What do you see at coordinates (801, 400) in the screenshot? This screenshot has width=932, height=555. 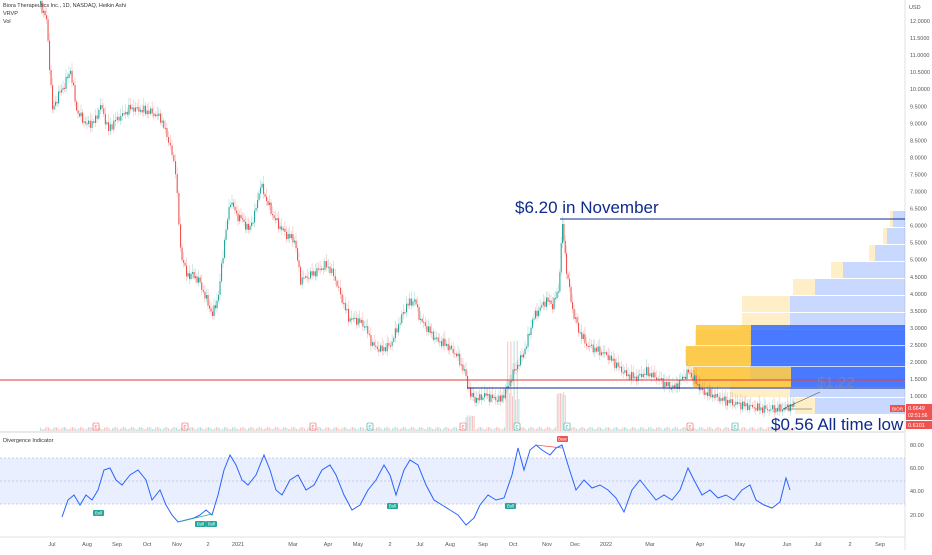 I see `arrow-line` at bounding box center [801, 400].